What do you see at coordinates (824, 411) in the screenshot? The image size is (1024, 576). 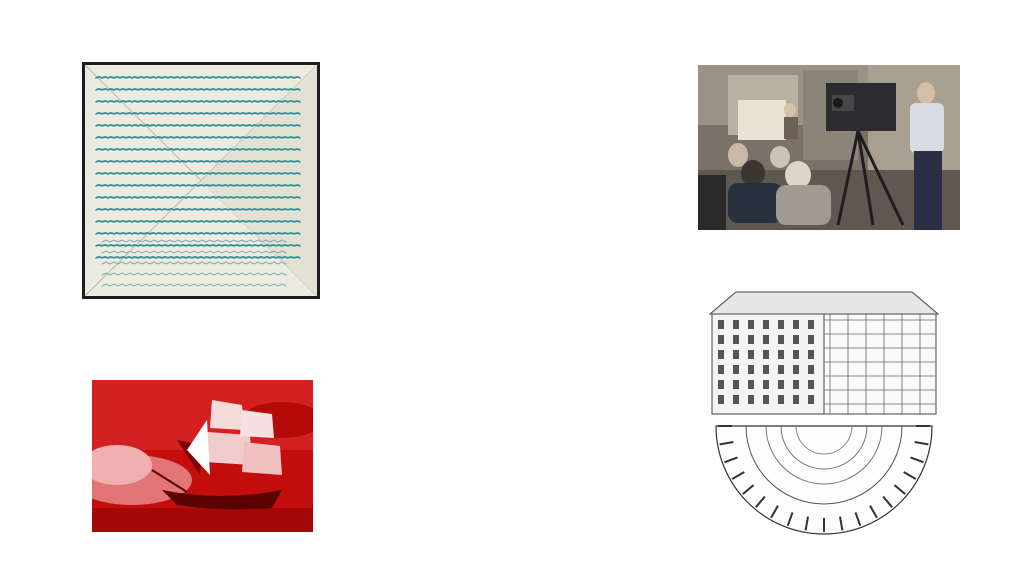 I see `panopticon-drawing` at bounding box center [824, 411].